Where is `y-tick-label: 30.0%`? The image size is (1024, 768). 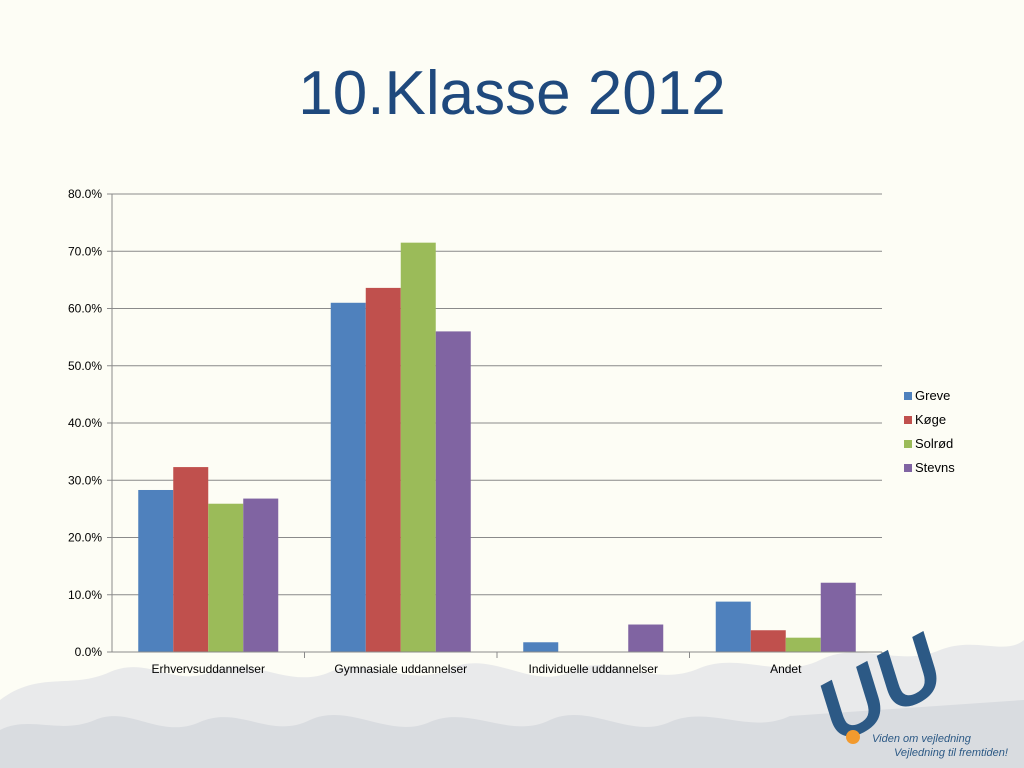
y-tick-label: 30.0% is located at coordinates (85, 480).